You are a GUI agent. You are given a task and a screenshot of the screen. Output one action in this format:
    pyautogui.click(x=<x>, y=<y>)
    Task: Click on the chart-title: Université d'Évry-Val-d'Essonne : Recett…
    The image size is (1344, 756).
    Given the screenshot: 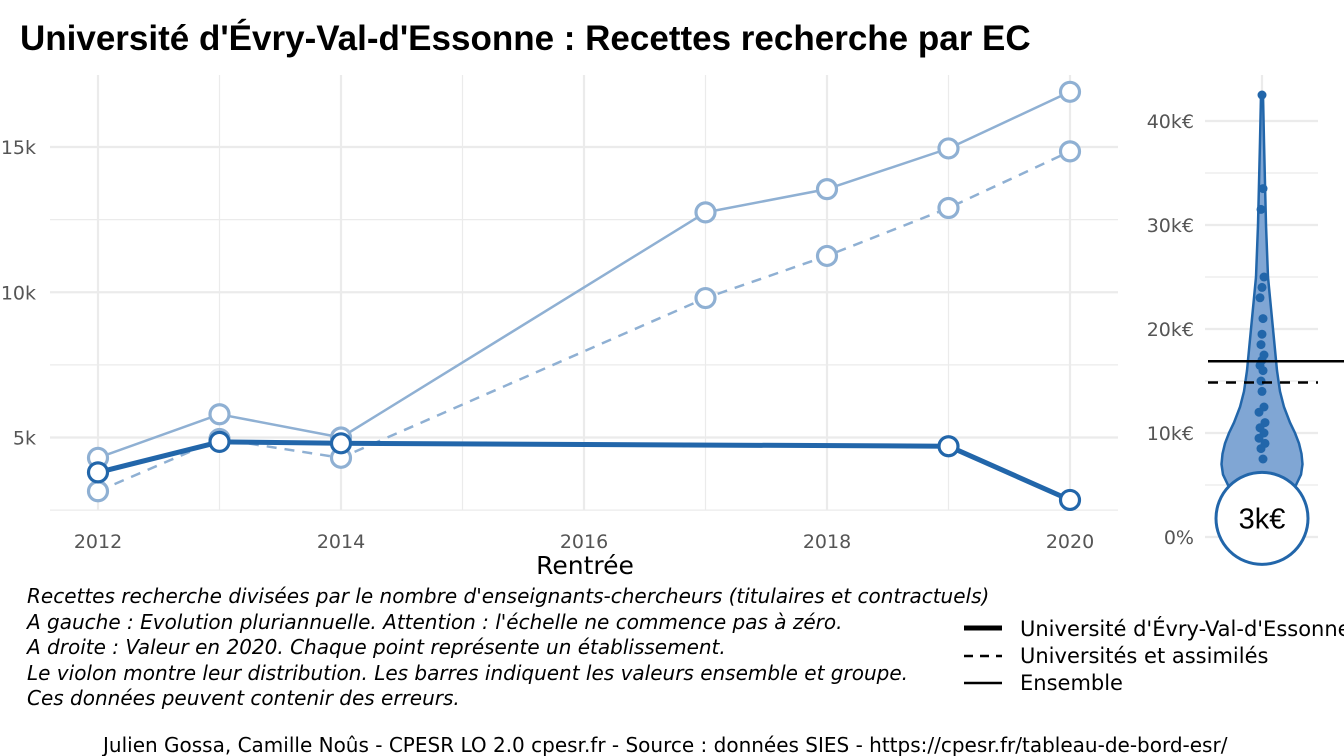 What is the action you would take?
    pyautogui.click(x=525, y=38)
    